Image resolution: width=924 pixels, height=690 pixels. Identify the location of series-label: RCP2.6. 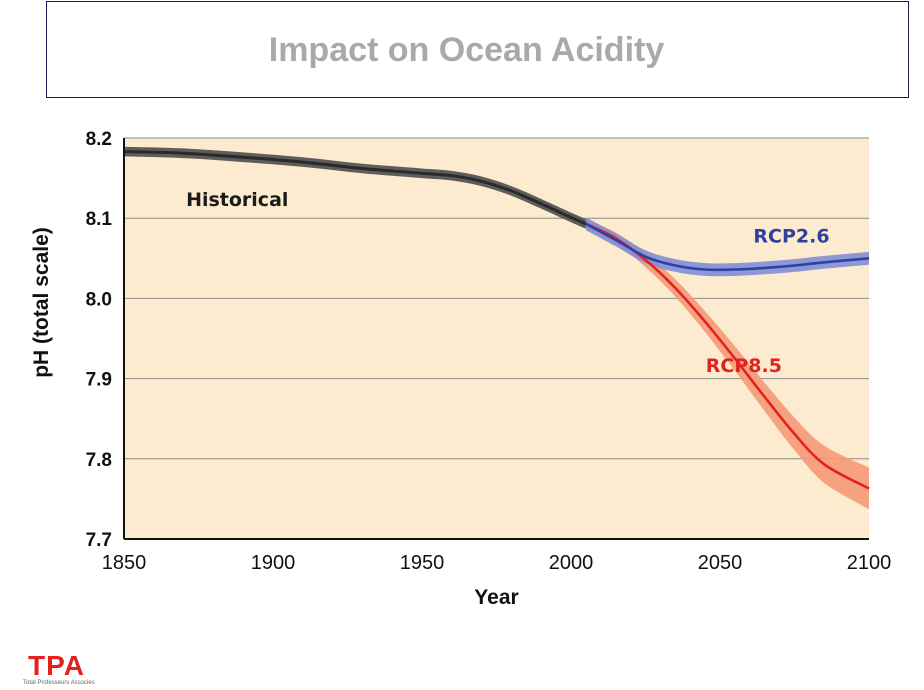
(791, 236).